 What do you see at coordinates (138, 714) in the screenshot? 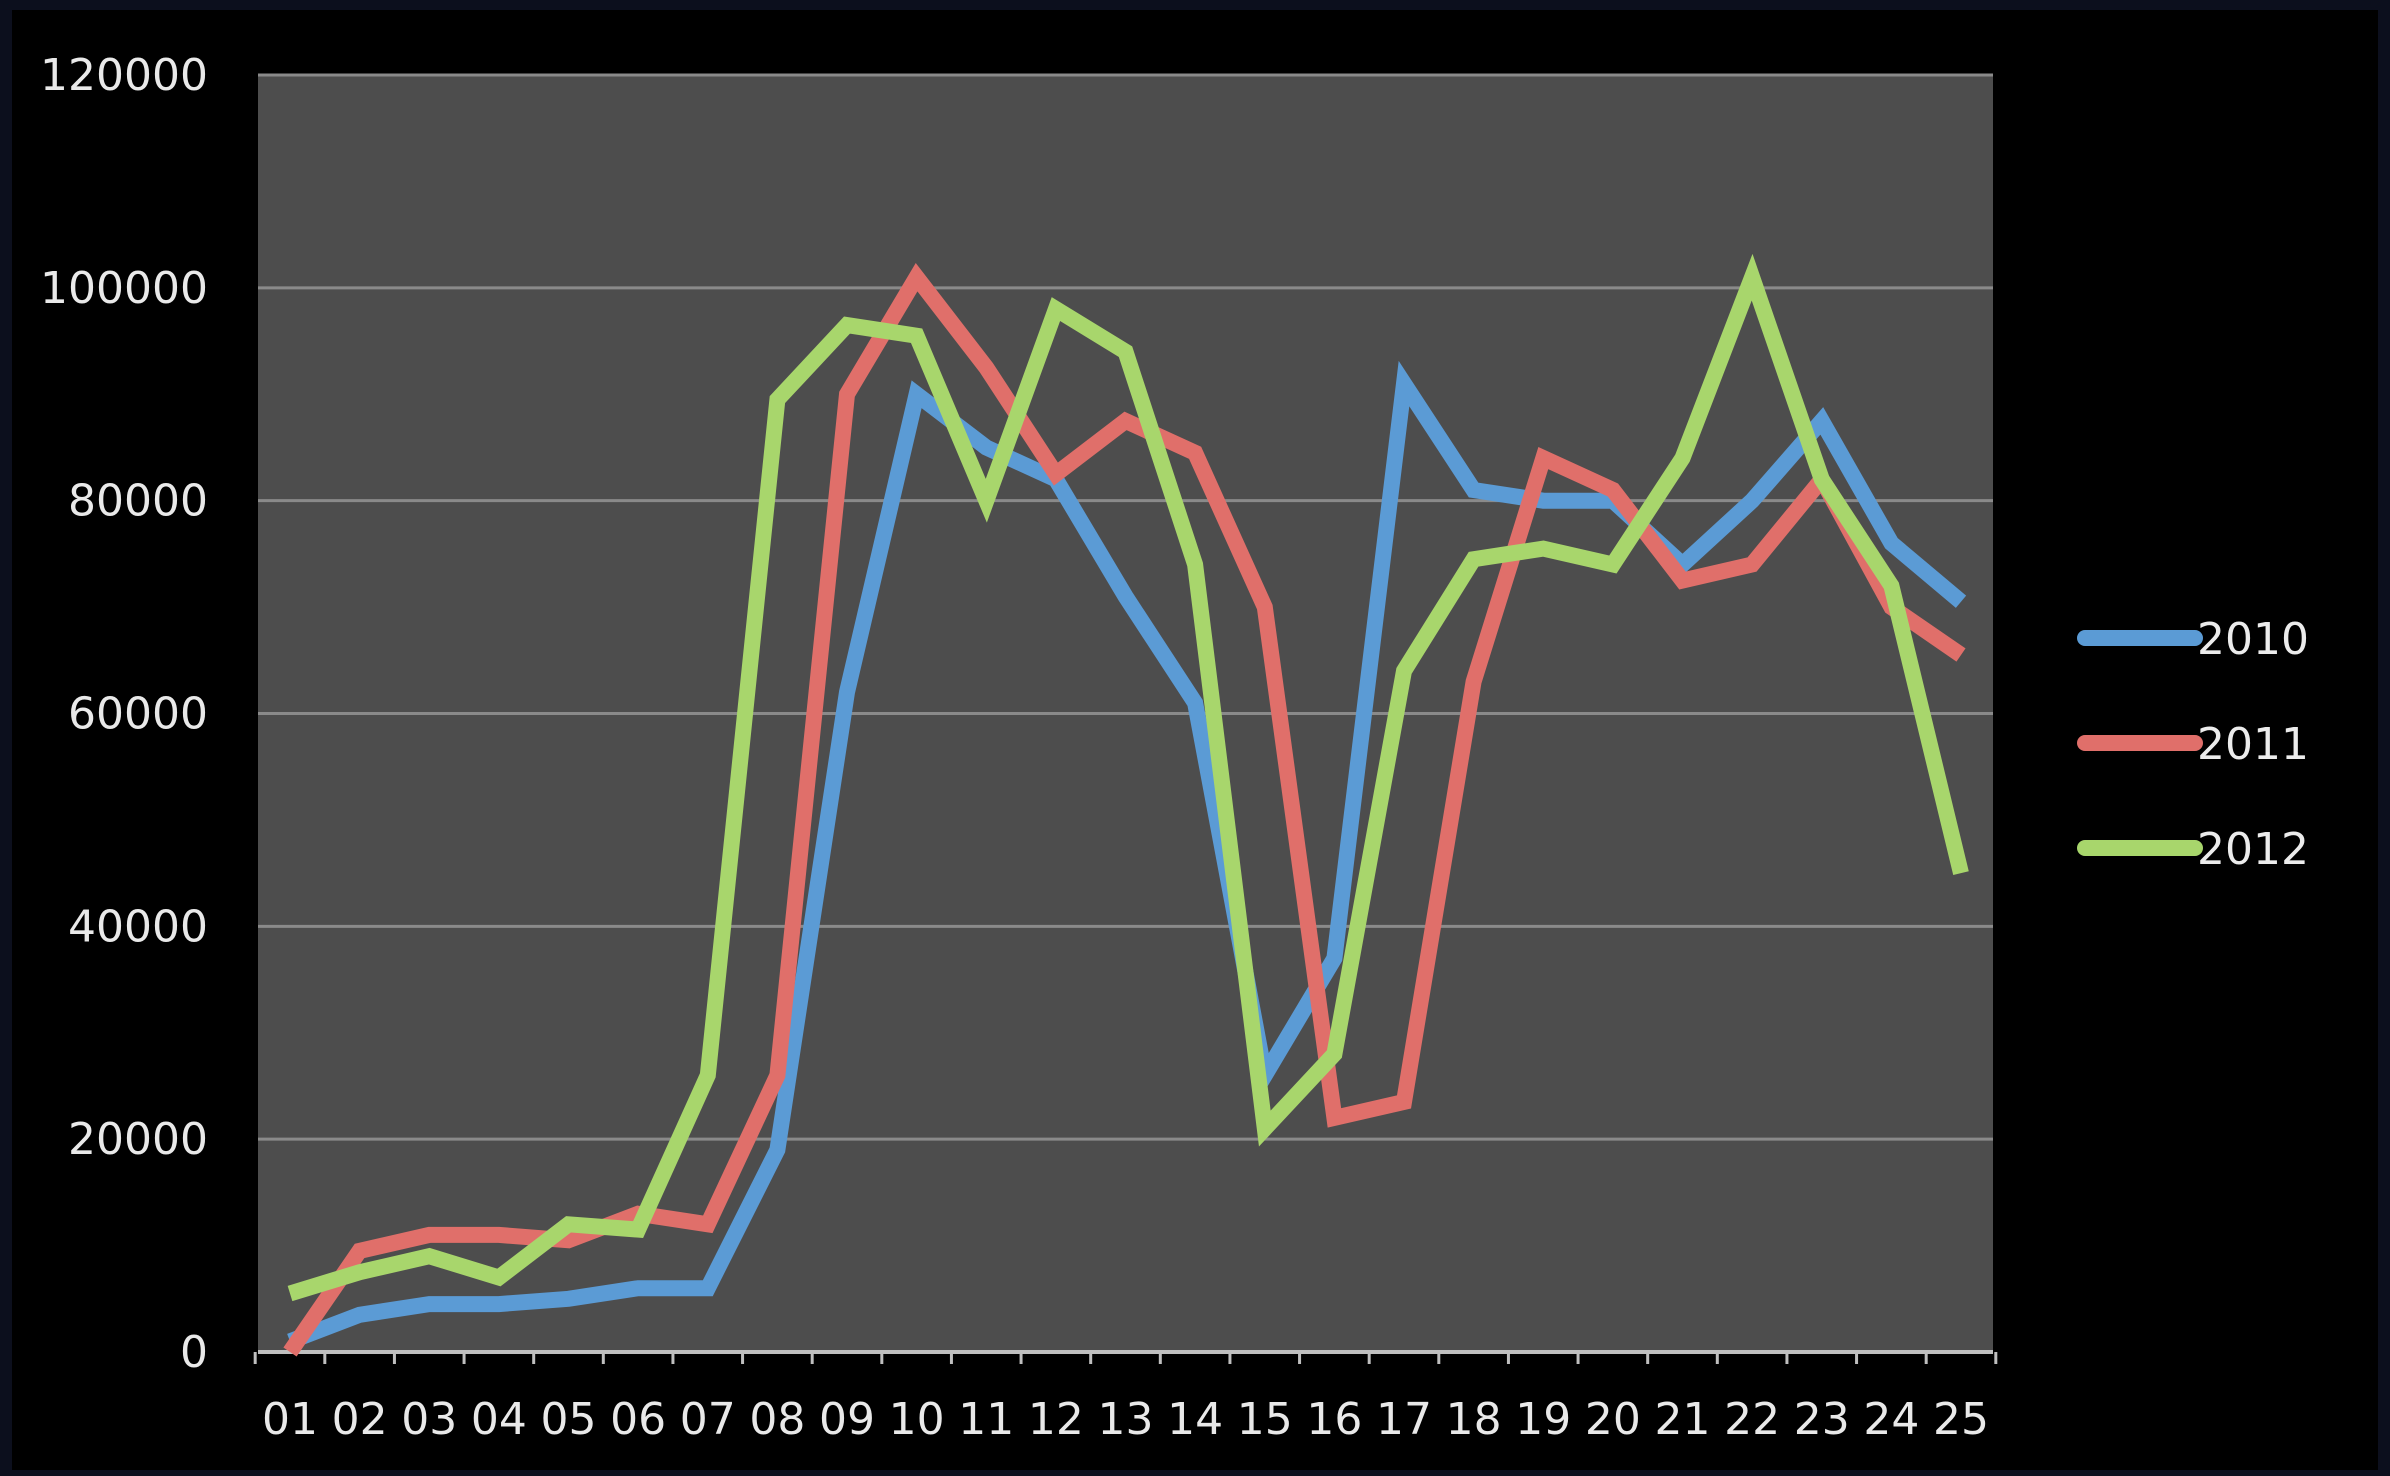
I see `y-tick-label: 60000` at bounding box center [138, 714].